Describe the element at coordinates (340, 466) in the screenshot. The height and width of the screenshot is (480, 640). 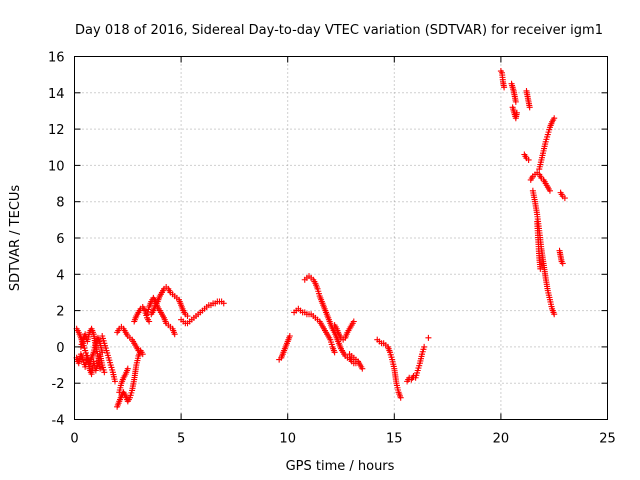
I see `x-axis-label: GPS time / hours` at that location.